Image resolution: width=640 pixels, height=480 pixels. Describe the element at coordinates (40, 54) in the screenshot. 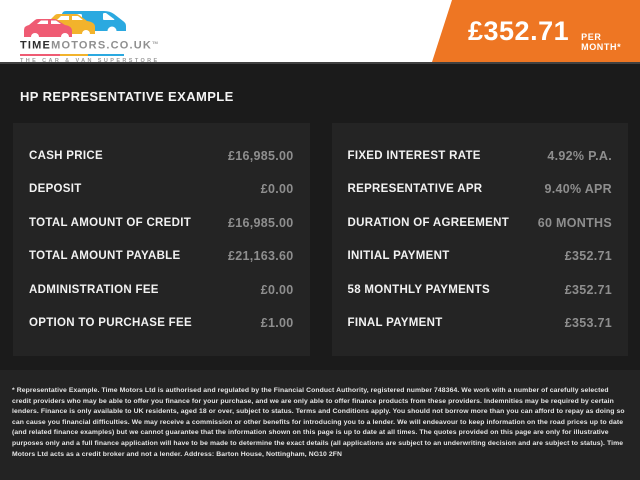

I see `logo-divider-pink` at that location.